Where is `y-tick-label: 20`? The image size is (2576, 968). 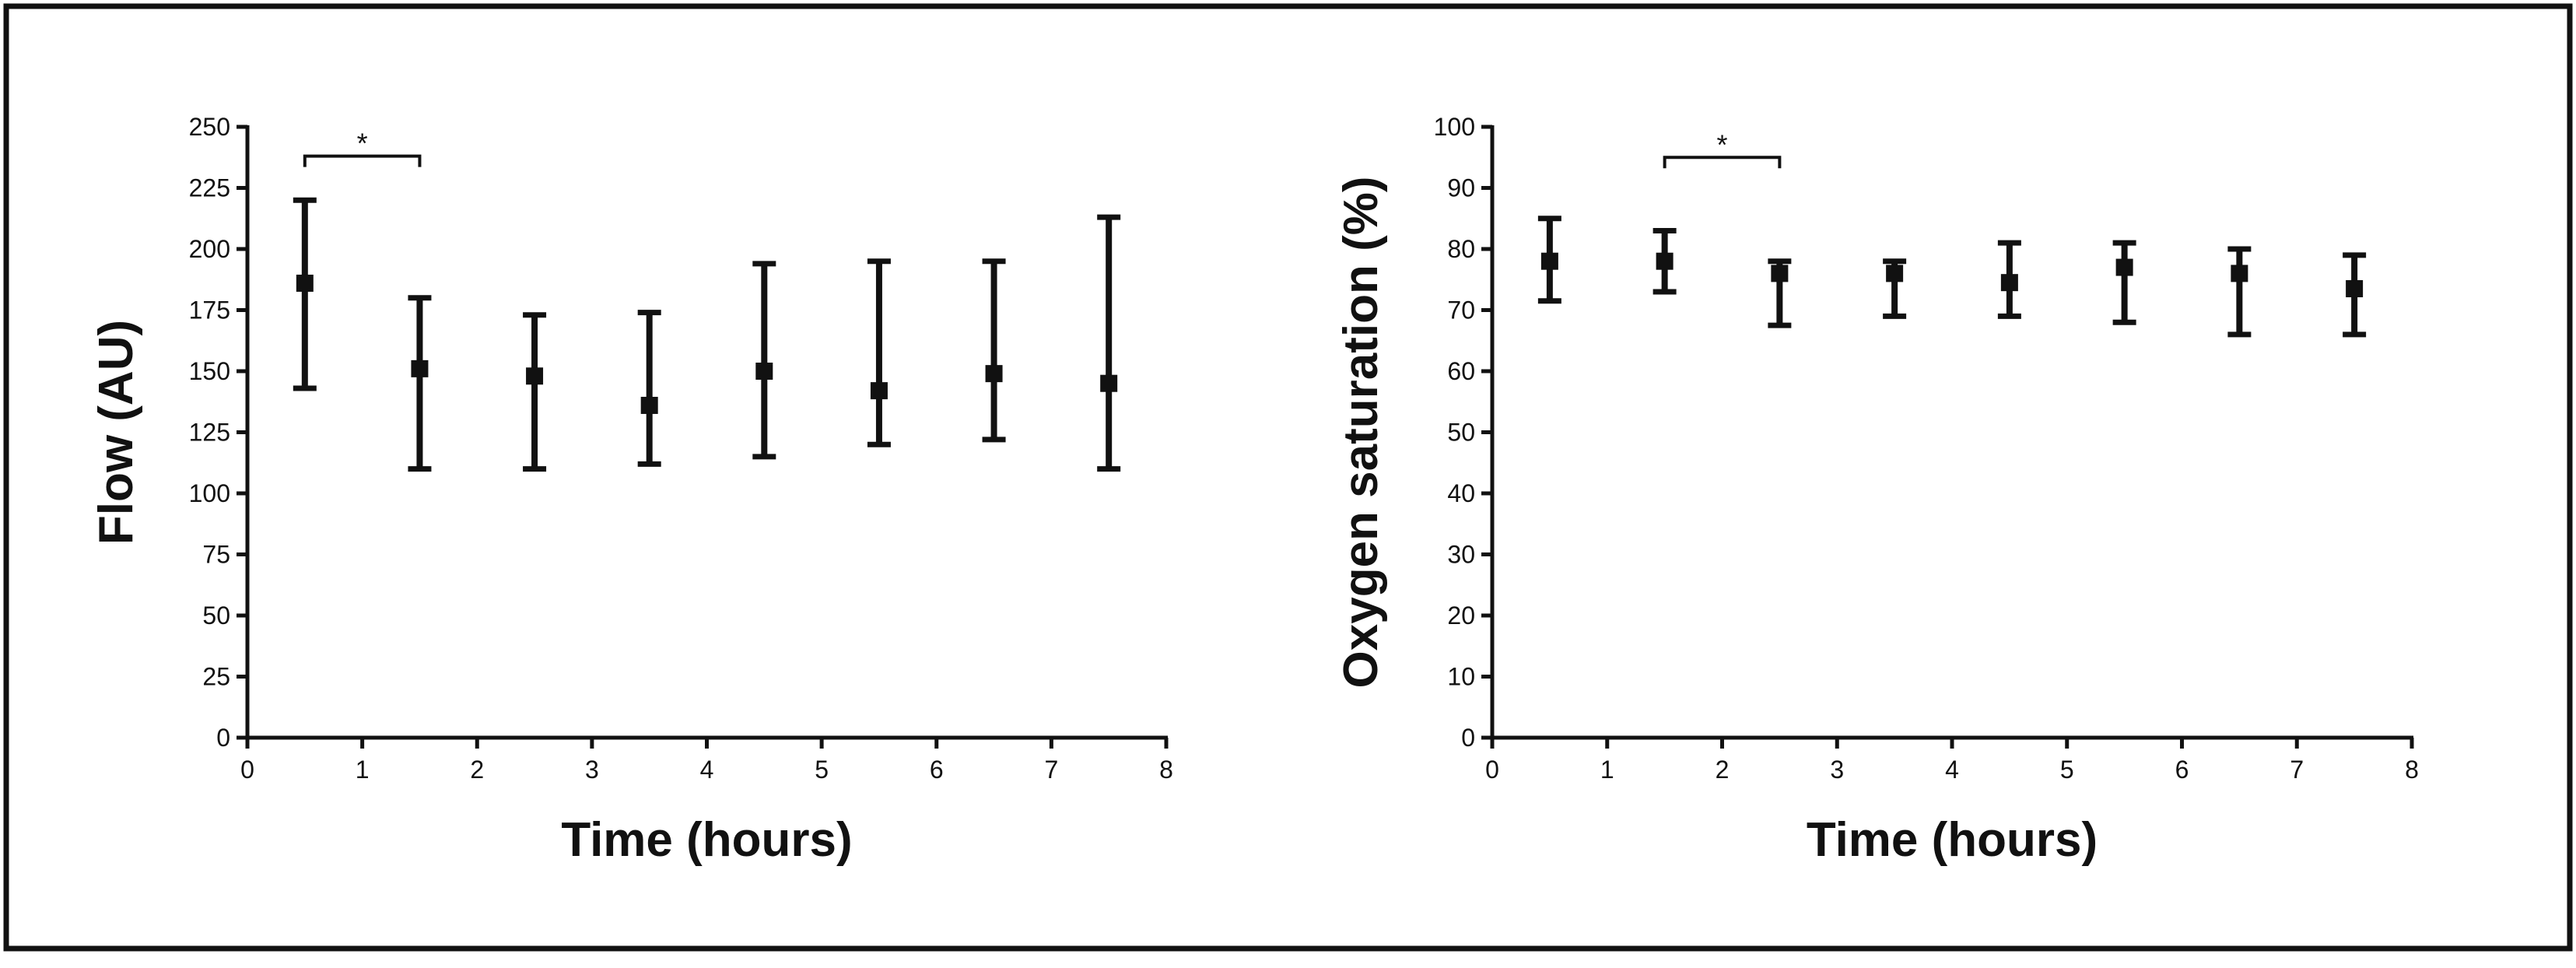
y-tick-label: 20 is located at coordinates (1461, 615).